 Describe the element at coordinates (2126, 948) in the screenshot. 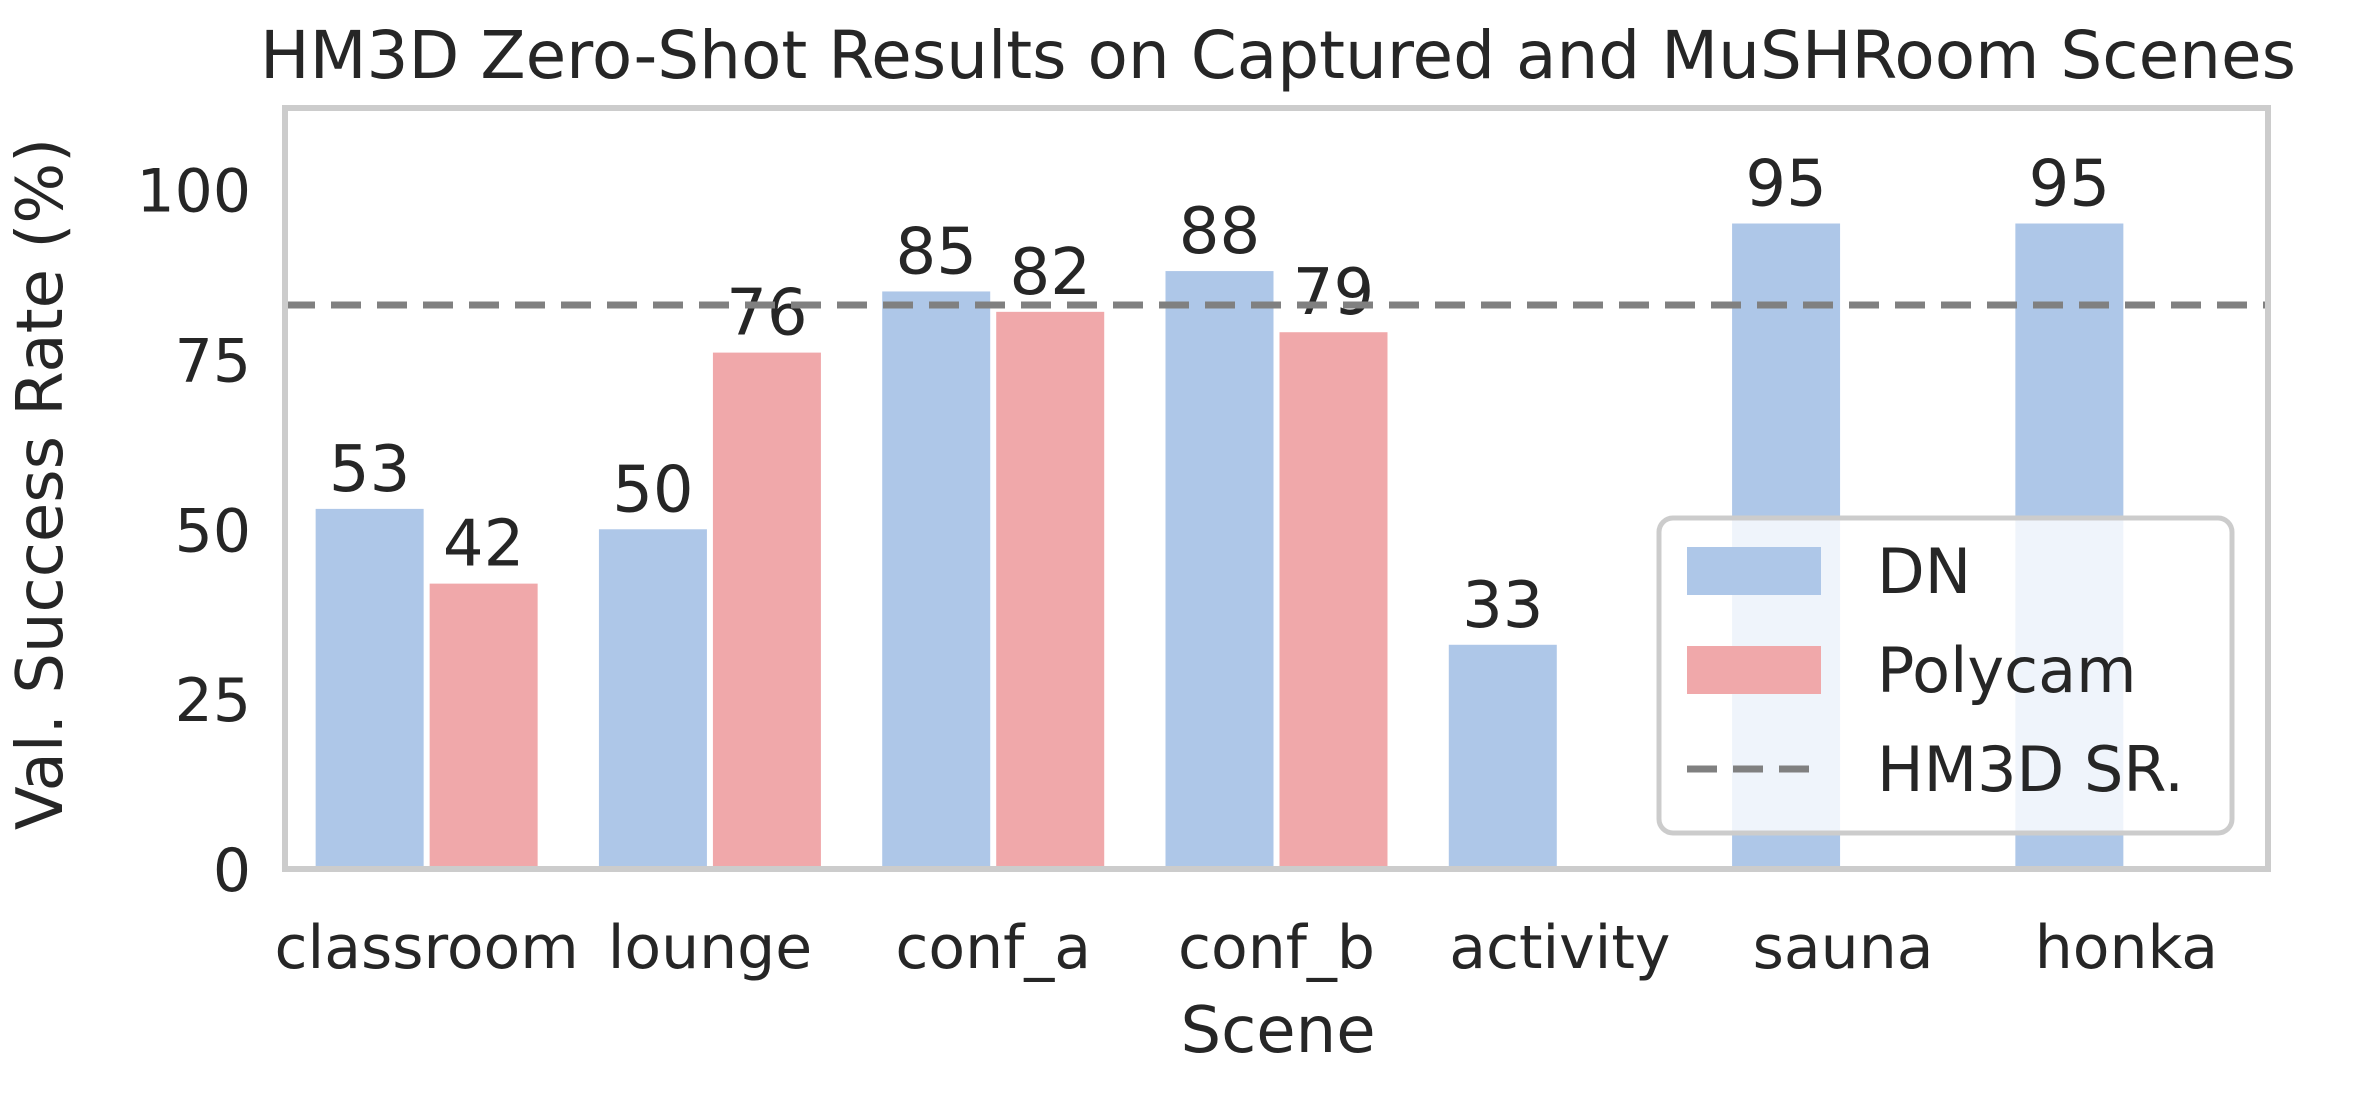

I see `x-tick-label: honka` at that location.